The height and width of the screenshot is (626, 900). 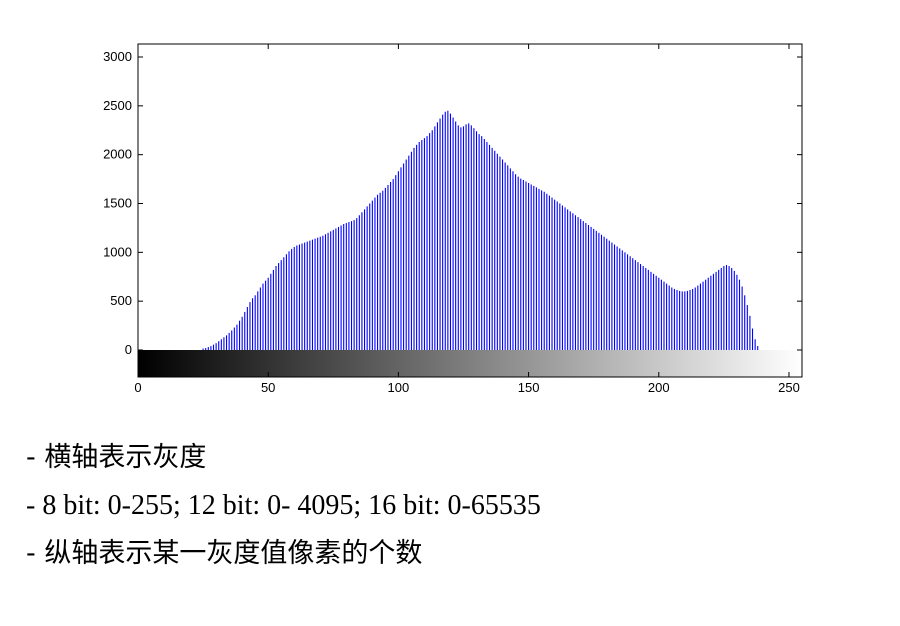 What do you see at coordinates (659, 387) in the screenshot?
I see `x-tick-label: 200` at bounding box center [659, 387].